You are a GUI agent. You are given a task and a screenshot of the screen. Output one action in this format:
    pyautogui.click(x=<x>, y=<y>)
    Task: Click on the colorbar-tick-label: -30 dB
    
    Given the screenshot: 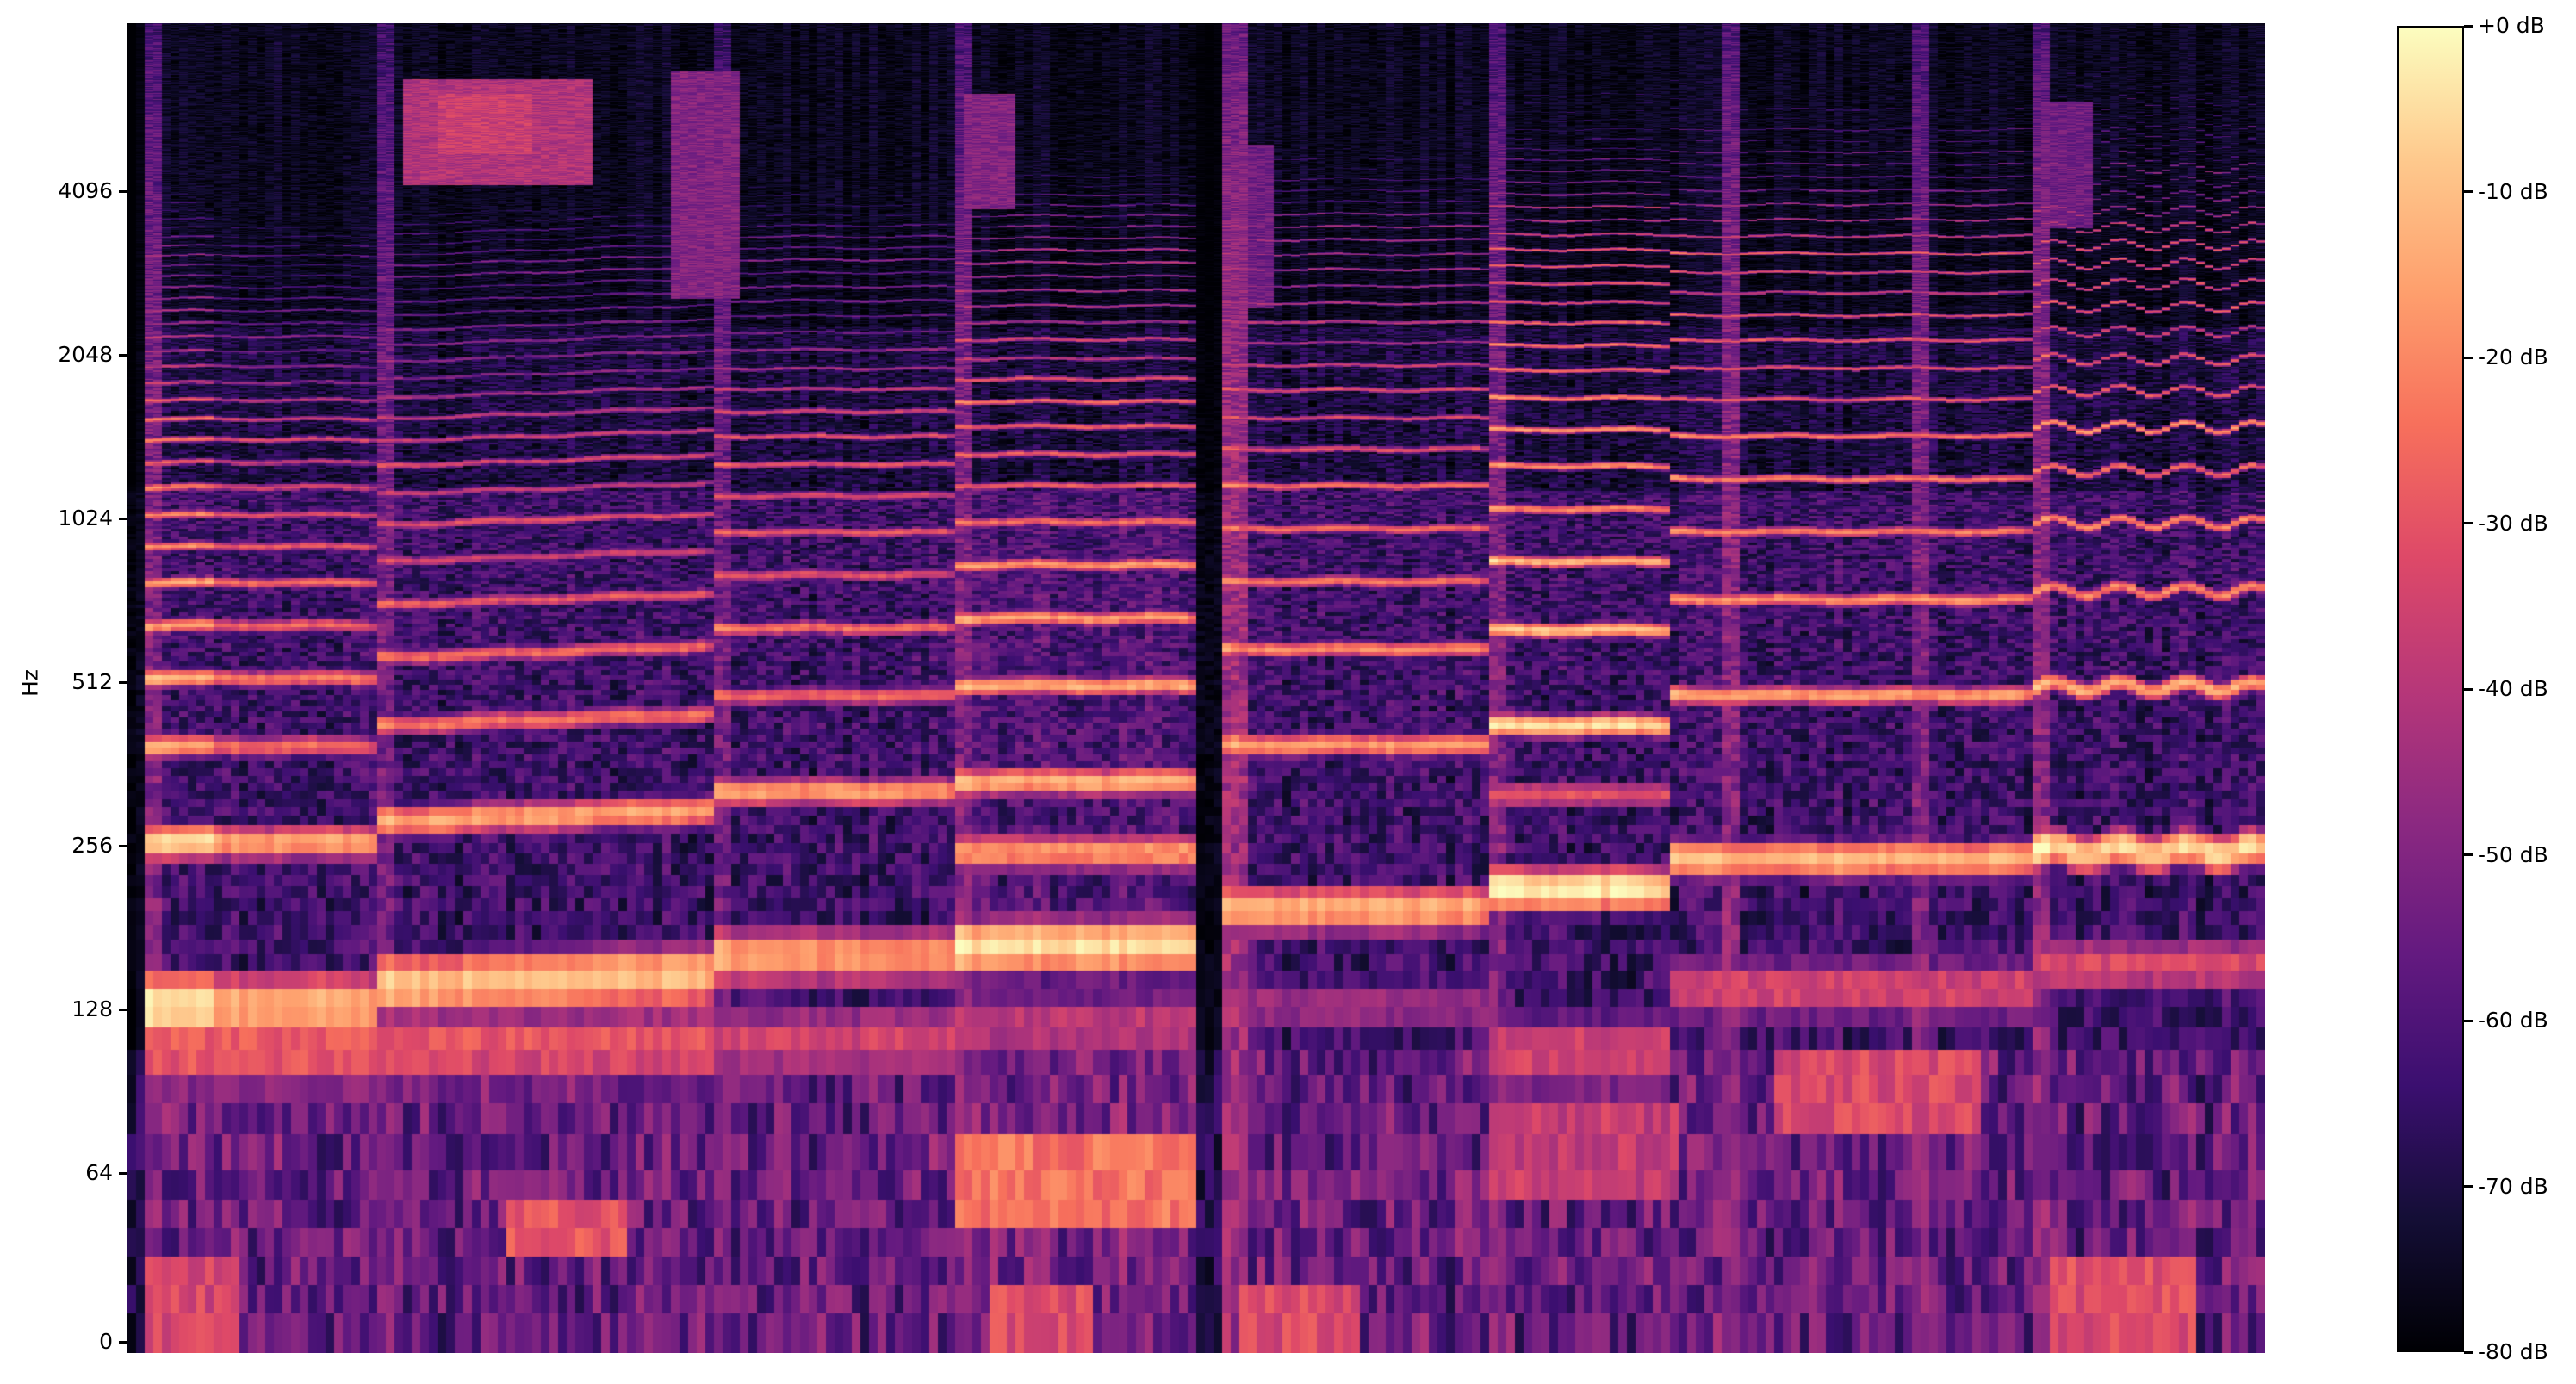 What is the action you would take?
    pyautogui.click(x=2513, y=523)
    